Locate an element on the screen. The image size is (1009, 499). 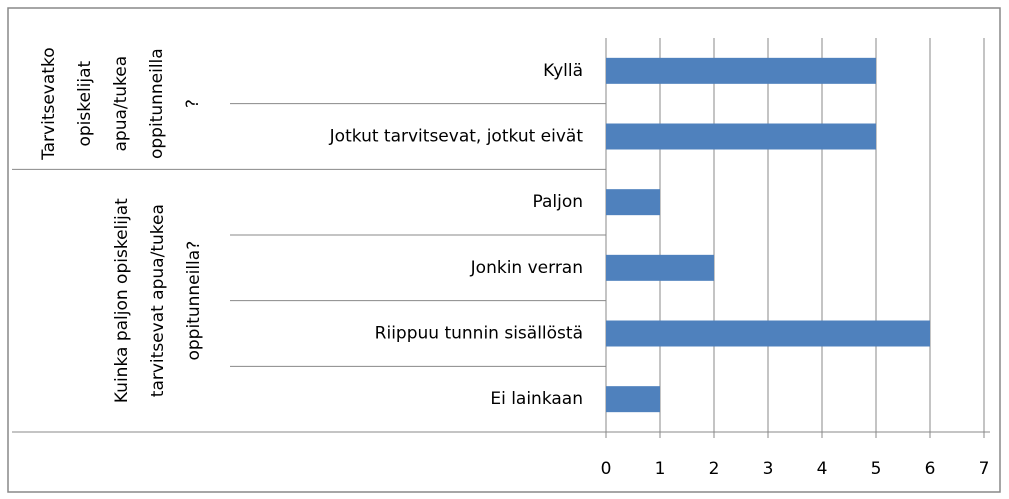
x-tick-label: 1 is located at coordinates (660, 469).